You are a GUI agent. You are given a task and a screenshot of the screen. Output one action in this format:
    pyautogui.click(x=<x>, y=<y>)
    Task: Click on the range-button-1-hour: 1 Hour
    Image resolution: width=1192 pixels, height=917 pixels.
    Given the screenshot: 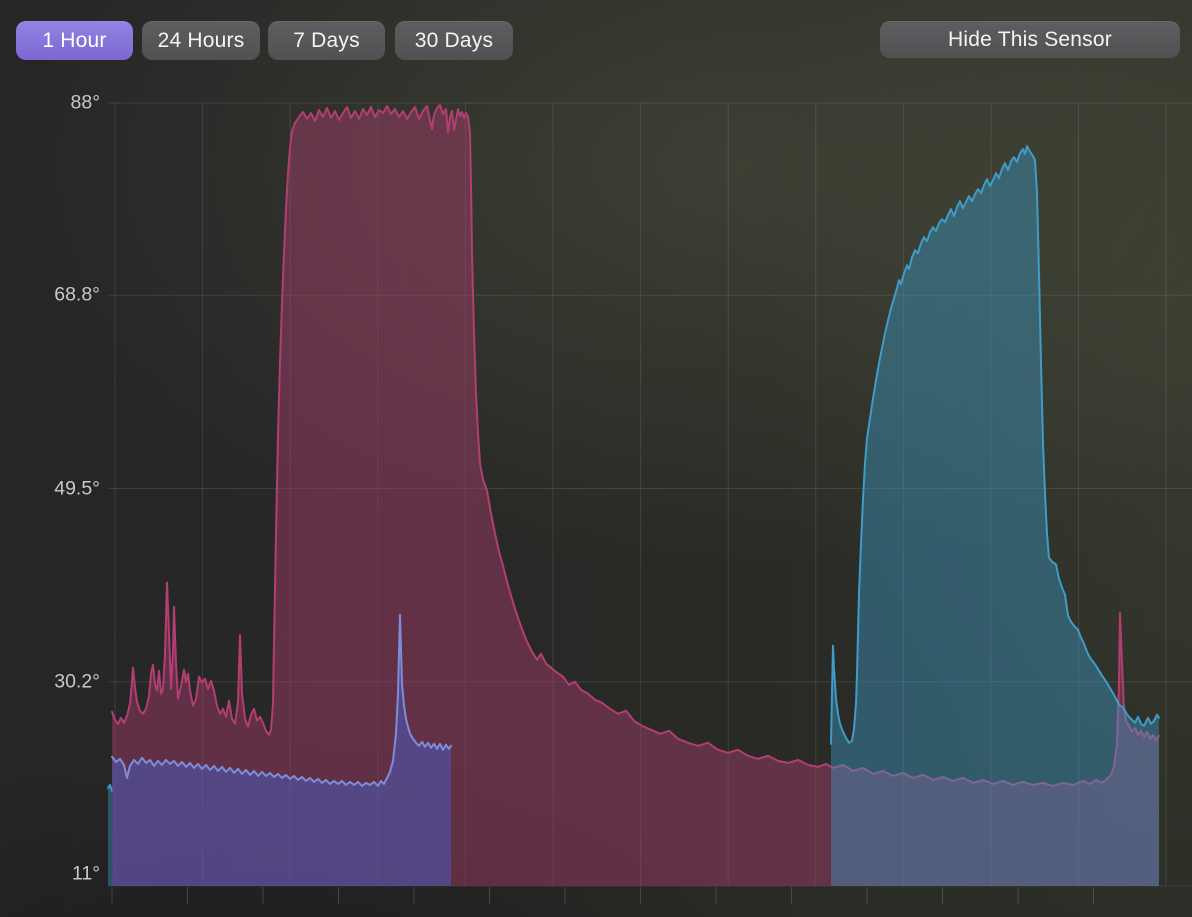 What is the action you would take?
    pyautogui.click(x=74, y=40)
    